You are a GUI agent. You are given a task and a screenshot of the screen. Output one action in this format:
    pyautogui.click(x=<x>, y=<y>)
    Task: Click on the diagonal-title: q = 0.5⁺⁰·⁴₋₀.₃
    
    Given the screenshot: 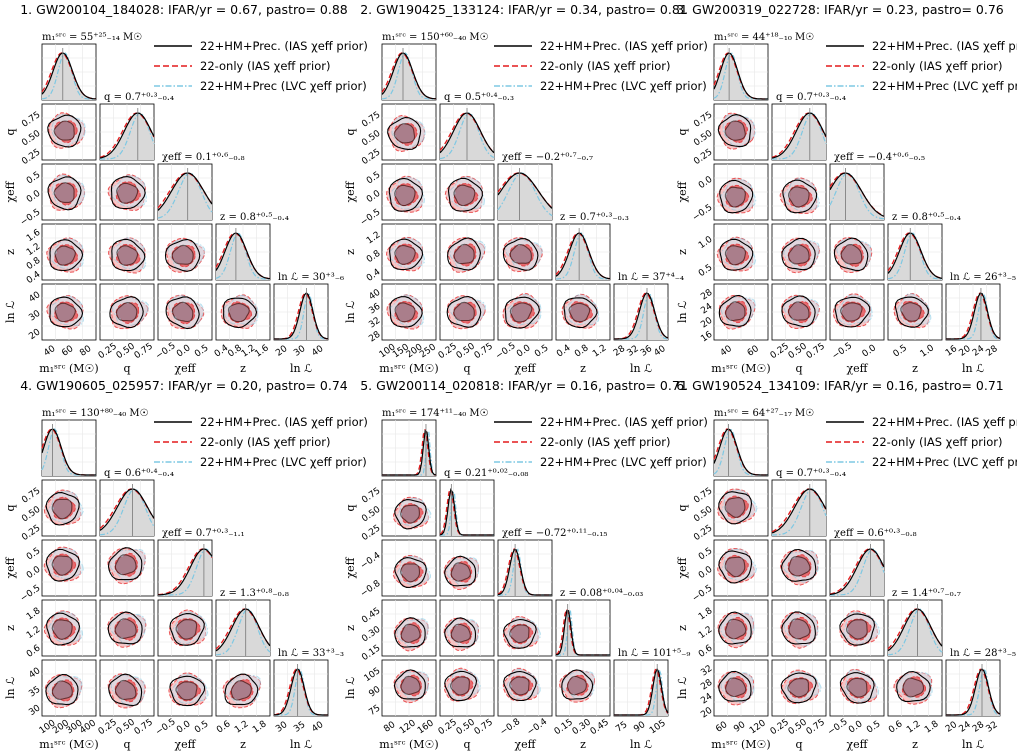 What is the action you would take?
    pyautogui.click(x=479, y=97)
    